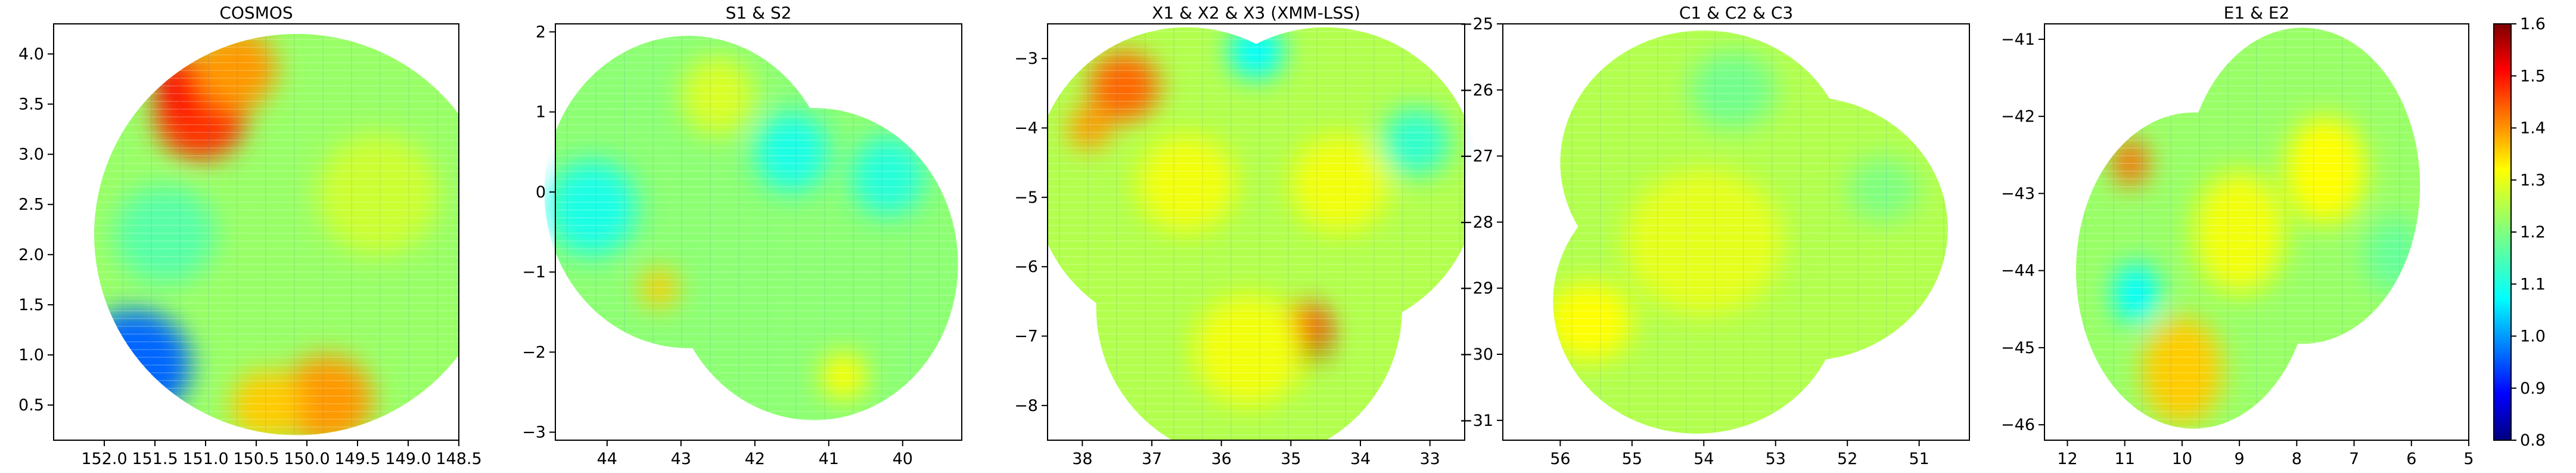 The height and width of the screenshot is (473, 2576). What do you see at coordinates (541, 32) in the screenshot?
I see `y-tick-label: 2` at bounding box center [541, 32].